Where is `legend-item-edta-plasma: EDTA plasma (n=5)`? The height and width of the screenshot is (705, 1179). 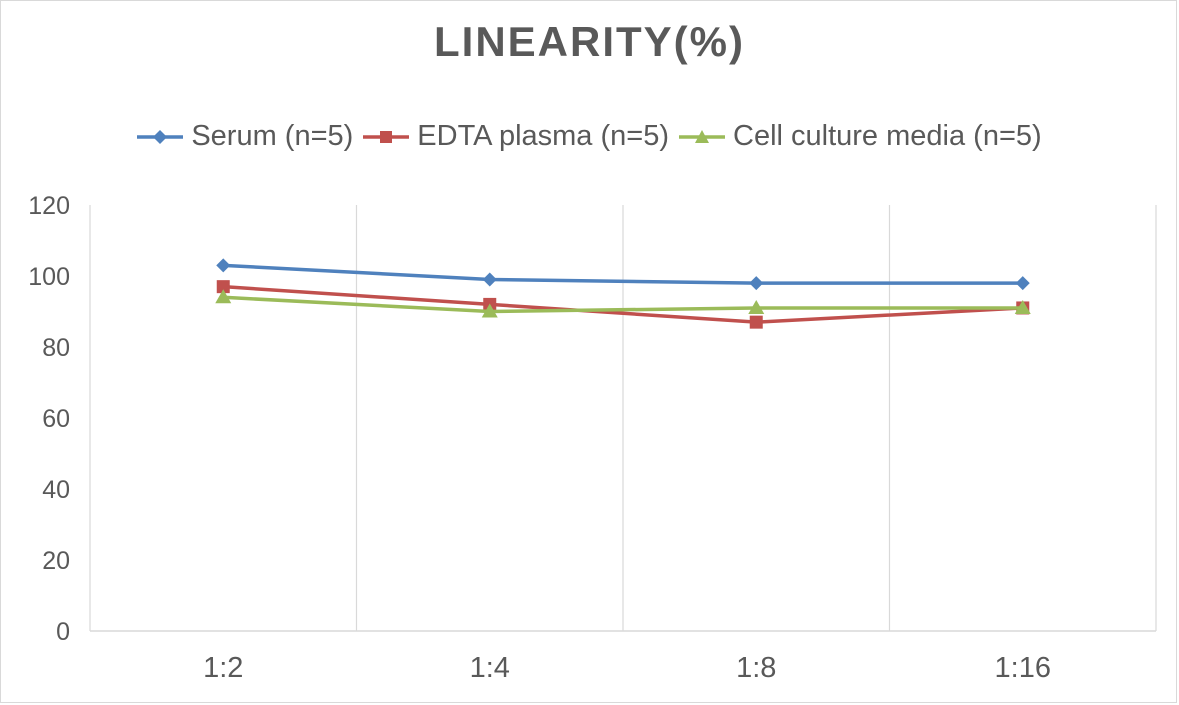
legend-item-edta-plasma: EDTA plasma (n=5) is located at coordinates (516, 136).